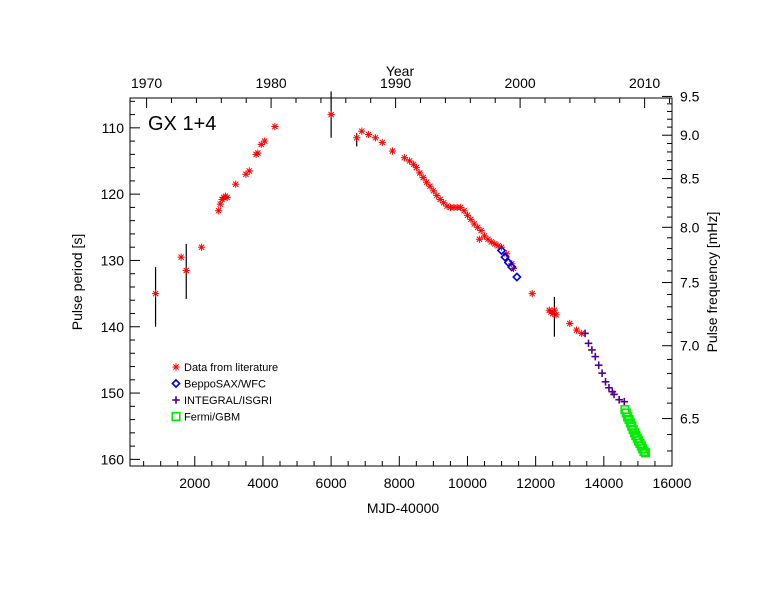 The height and width of the screenshot is (592, 760). I want to click on legend-label: Fermi/GBM, so click(212, 418).